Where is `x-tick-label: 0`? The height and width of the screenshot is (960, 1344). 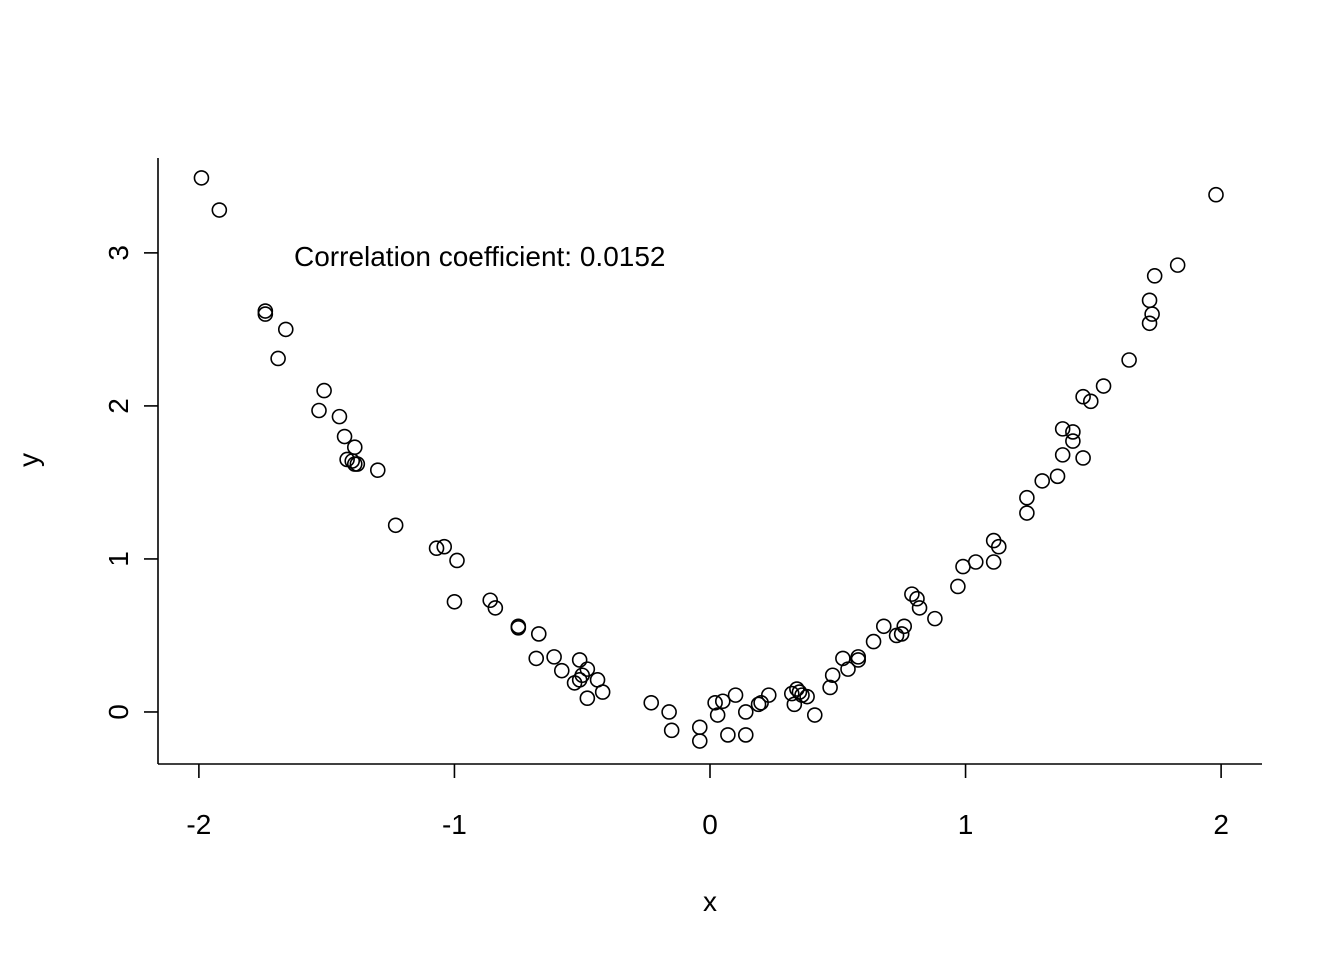 x-tick-label: 0 is located at coordinates (710, 824).